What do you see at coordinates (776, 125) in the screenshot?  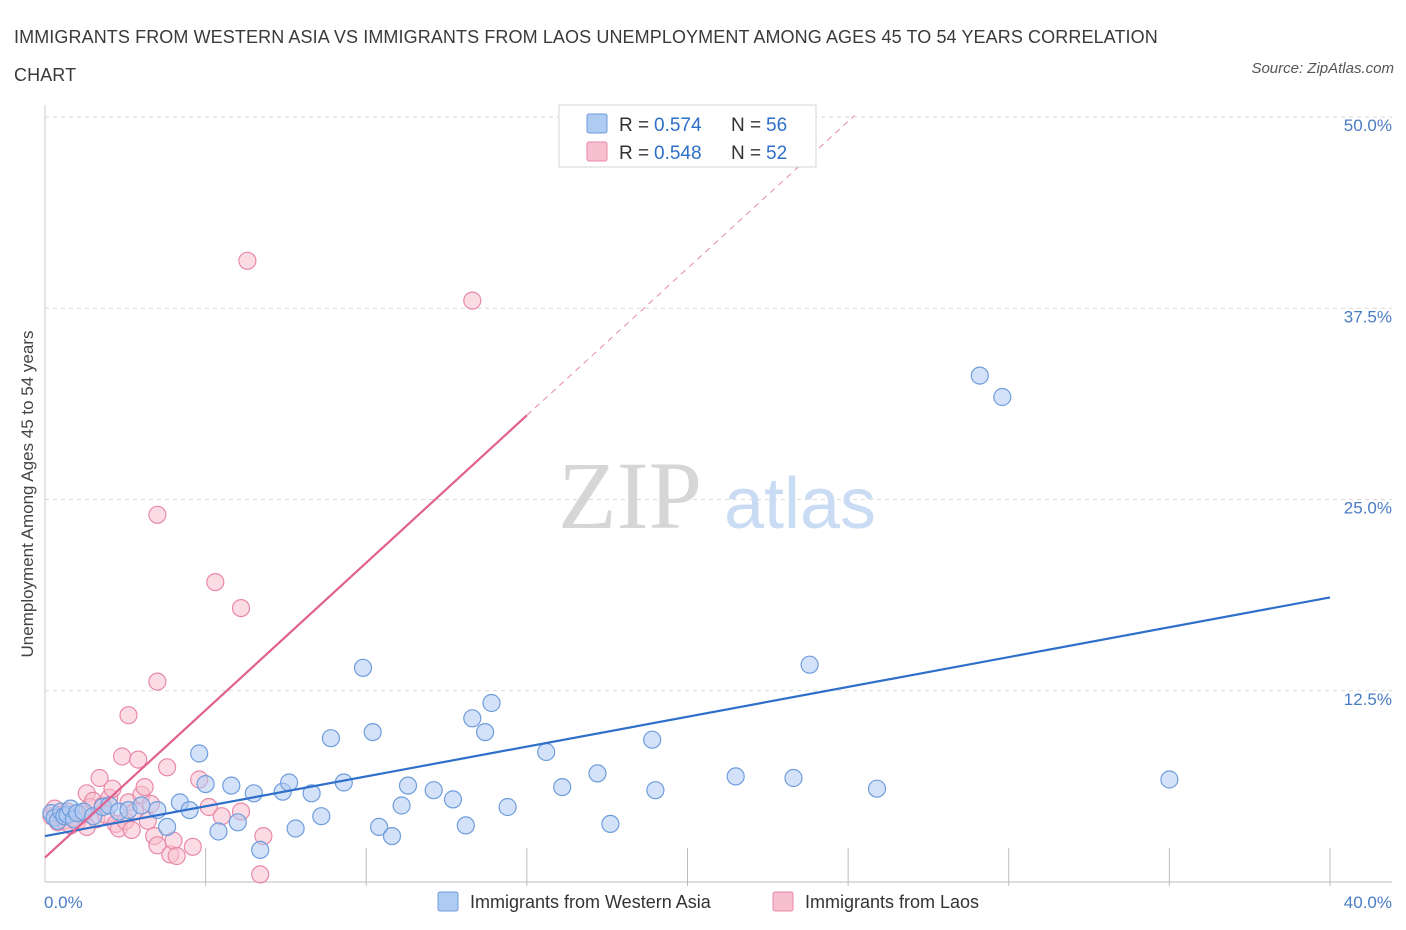 I see `legend-n-value-western-asia: 56` at bounding box center [776, 125].